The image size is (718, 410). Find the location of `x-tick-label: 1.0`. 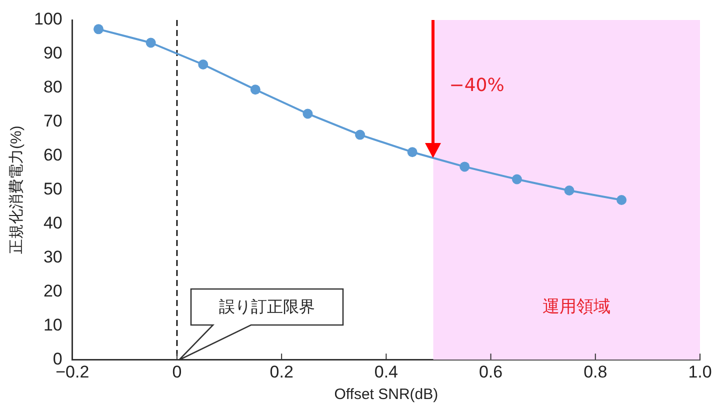

x-tick-label: 1.0 is located at coordinates (700, 372).